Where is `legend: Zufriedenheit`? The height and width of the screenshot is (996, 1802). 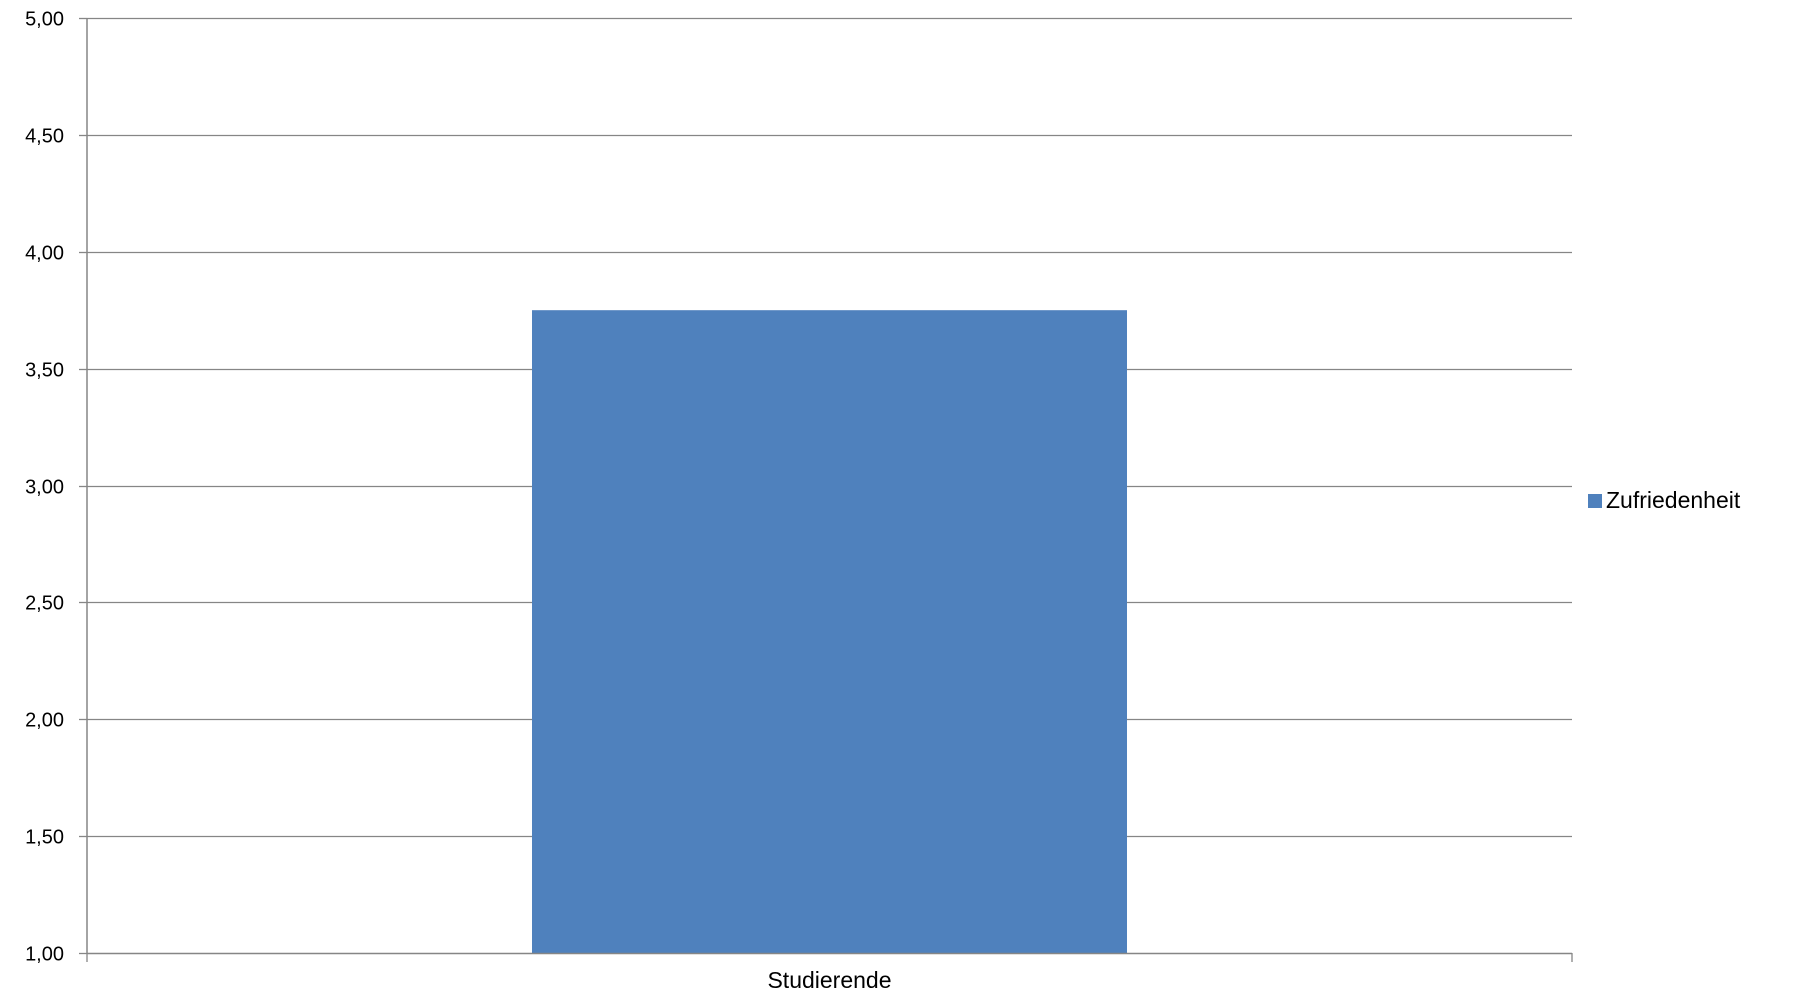 legend: Zufriedenheit is located at coordinates (1664, 500).